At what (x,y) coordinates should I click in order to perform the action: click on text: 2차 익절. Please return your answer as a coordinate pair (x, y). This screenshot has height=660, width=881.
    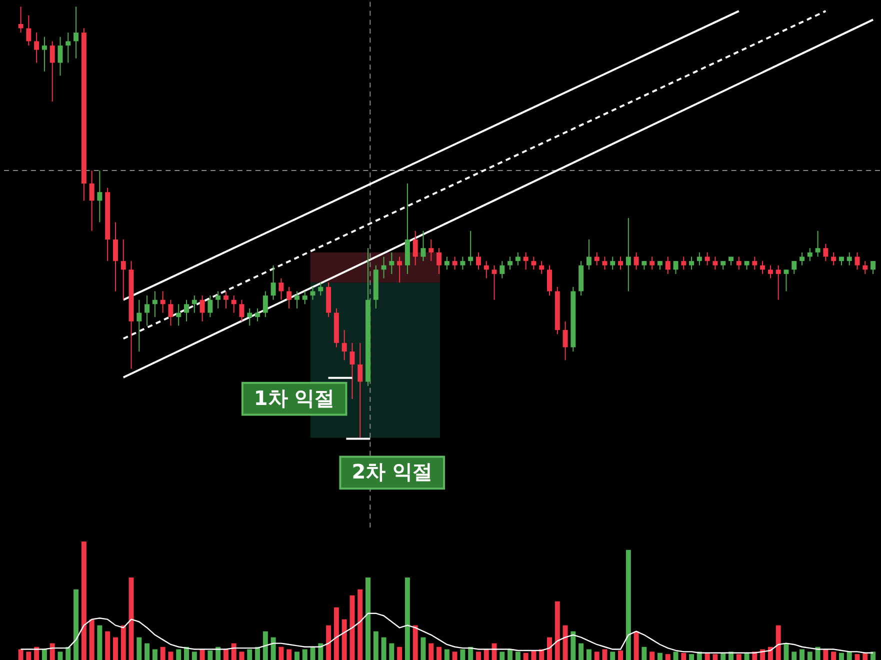
    Looking at the image, I should click on (392, 472).